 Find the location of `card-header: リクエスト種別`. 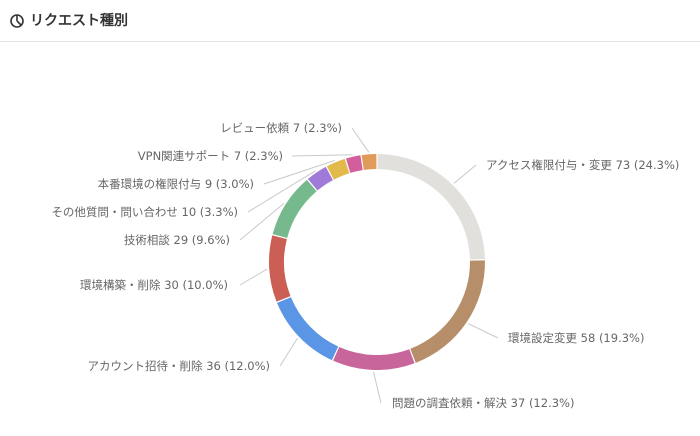

card-header: リクエスト種別 is located at coordinates (350, 21).